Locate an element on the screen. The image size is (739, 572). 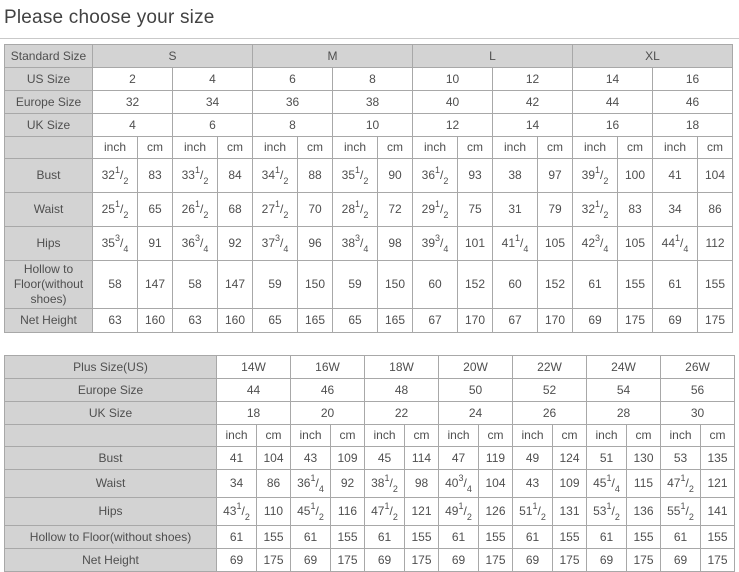
value-cell: 126 is located at coordinates (495, 511).